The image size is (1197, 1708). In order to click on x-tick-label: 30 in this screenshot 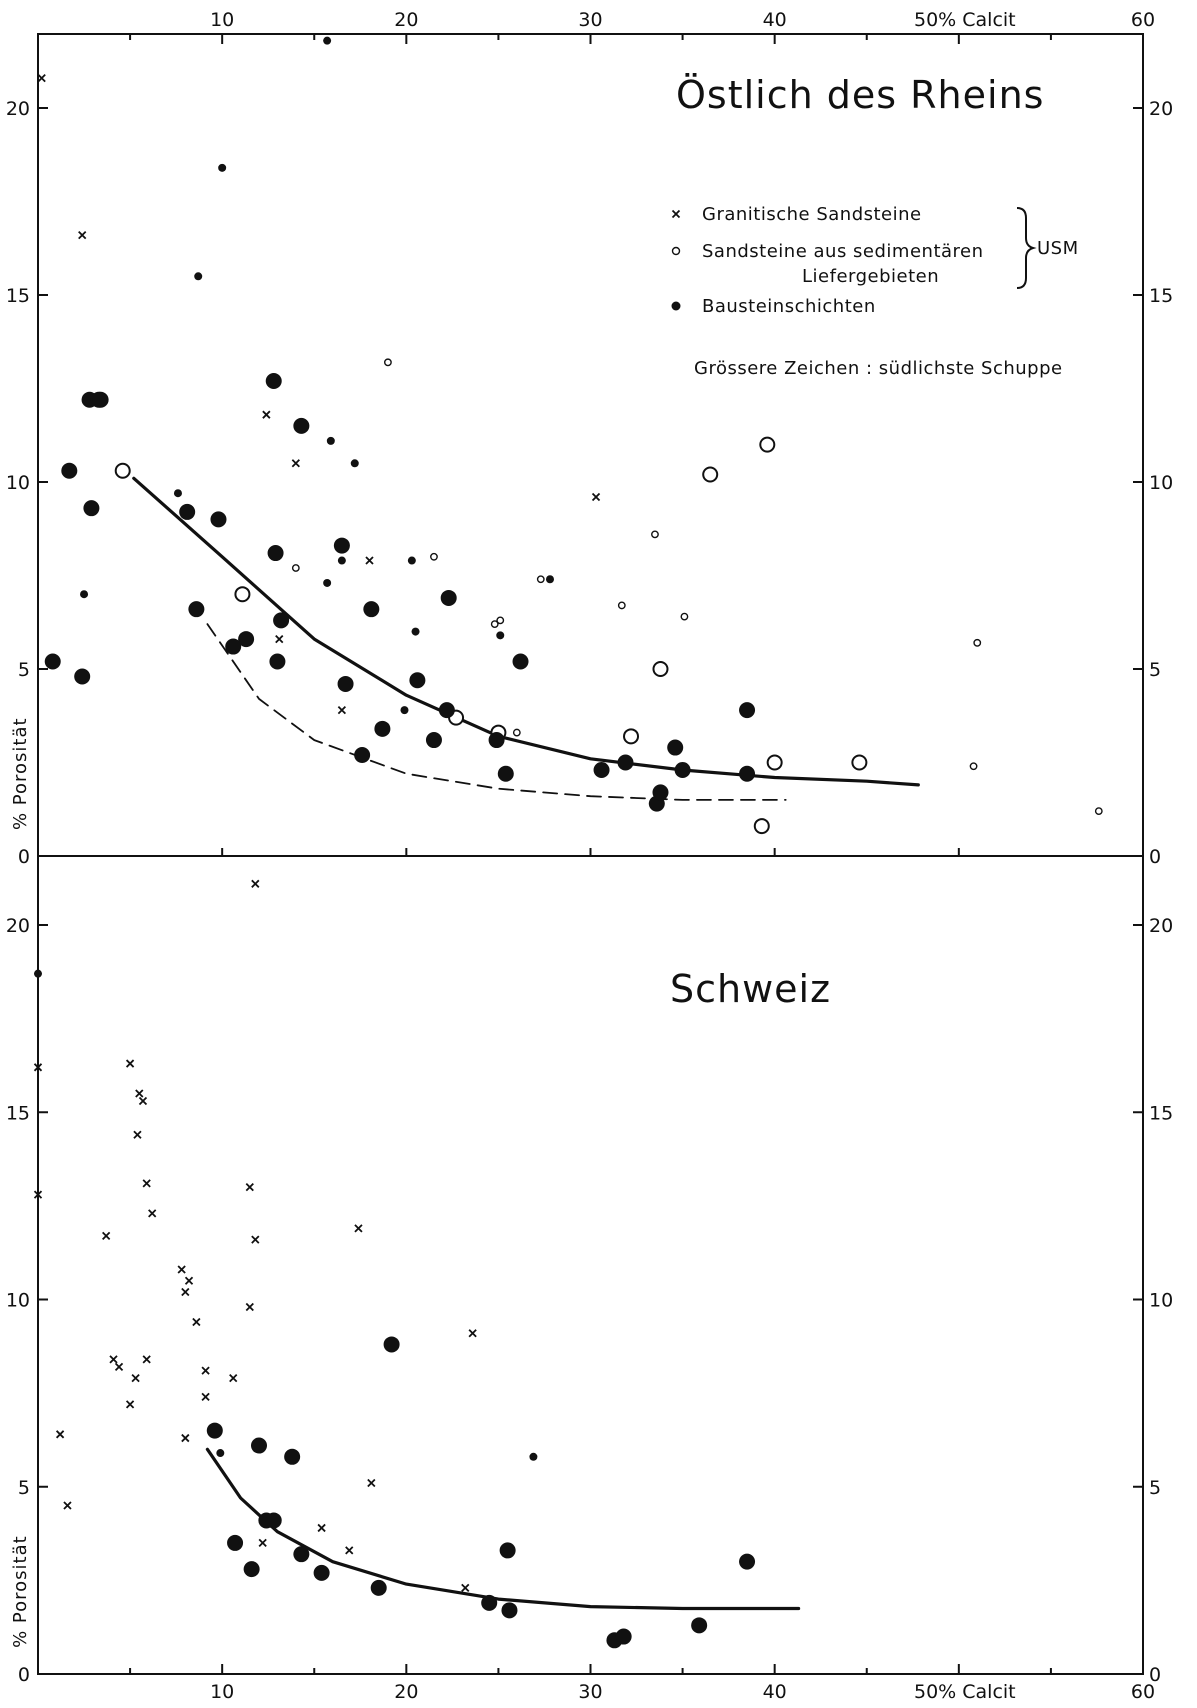, I will do `click(590, 20)`.